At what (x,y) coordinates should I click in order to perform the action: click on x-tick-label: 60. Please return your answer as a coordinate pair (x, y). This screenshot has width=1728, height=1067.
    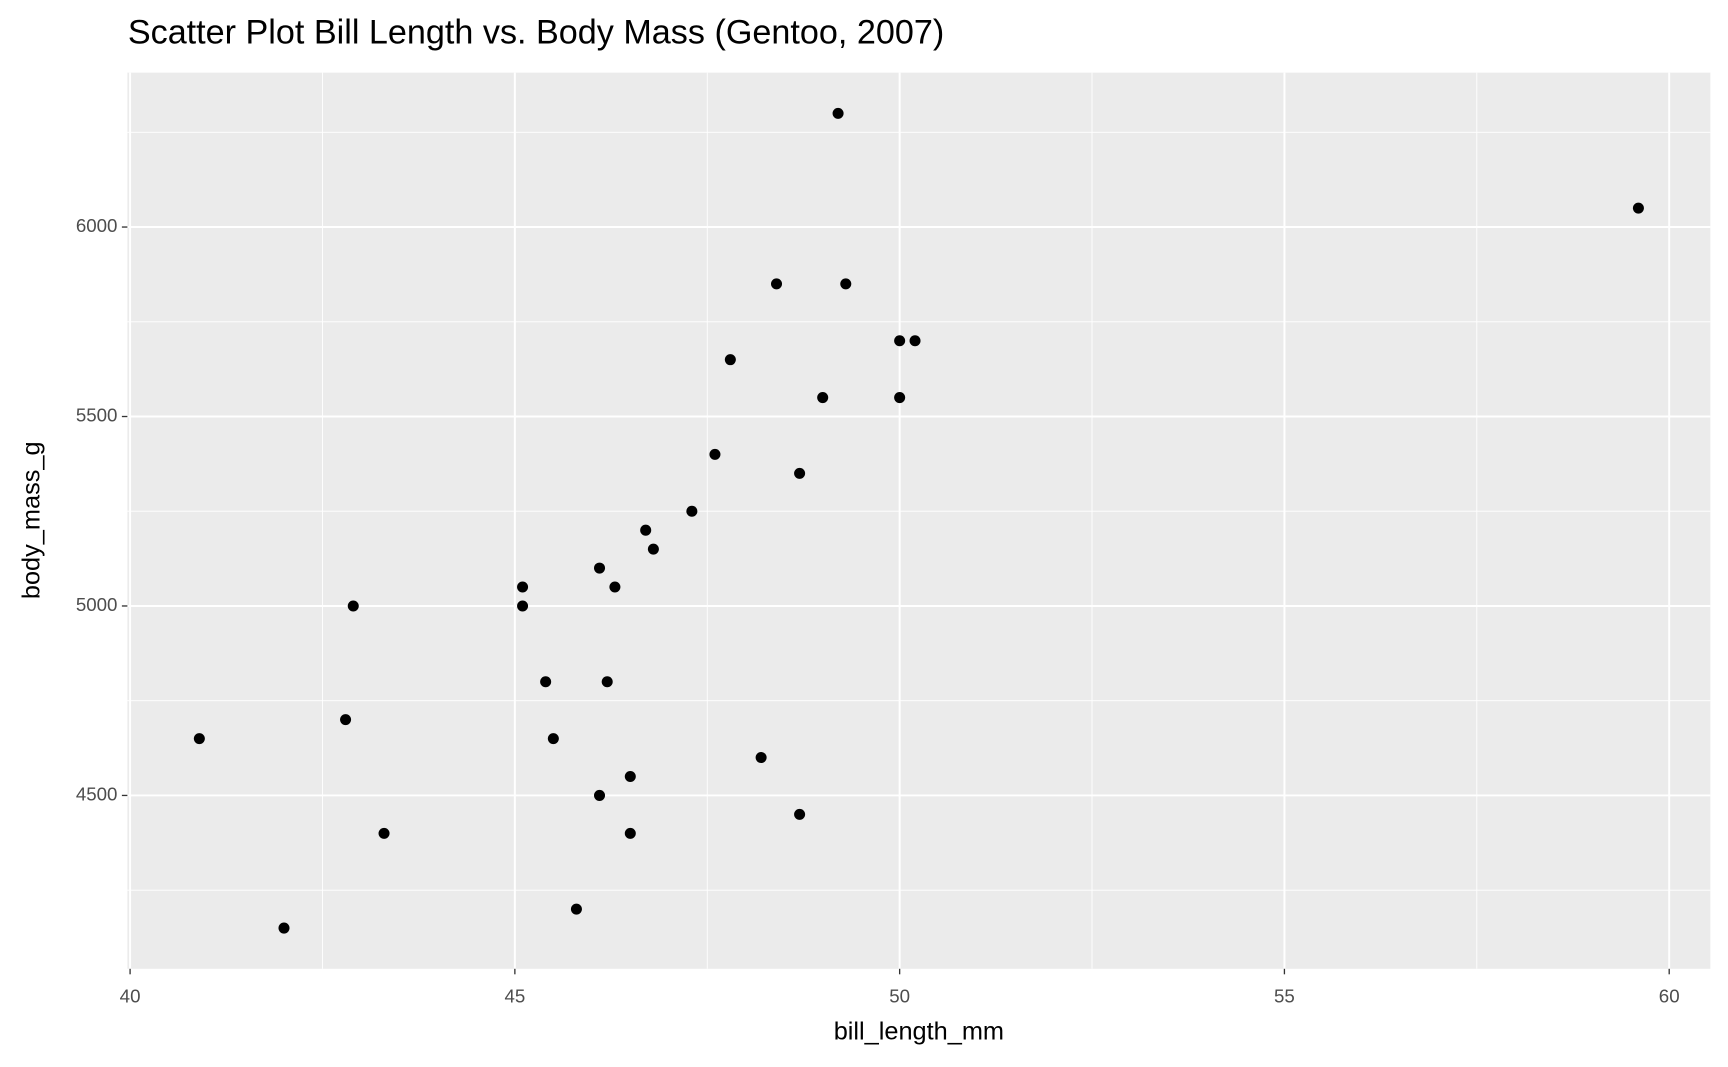
    Looking at the image, I should click on (1669, 995).